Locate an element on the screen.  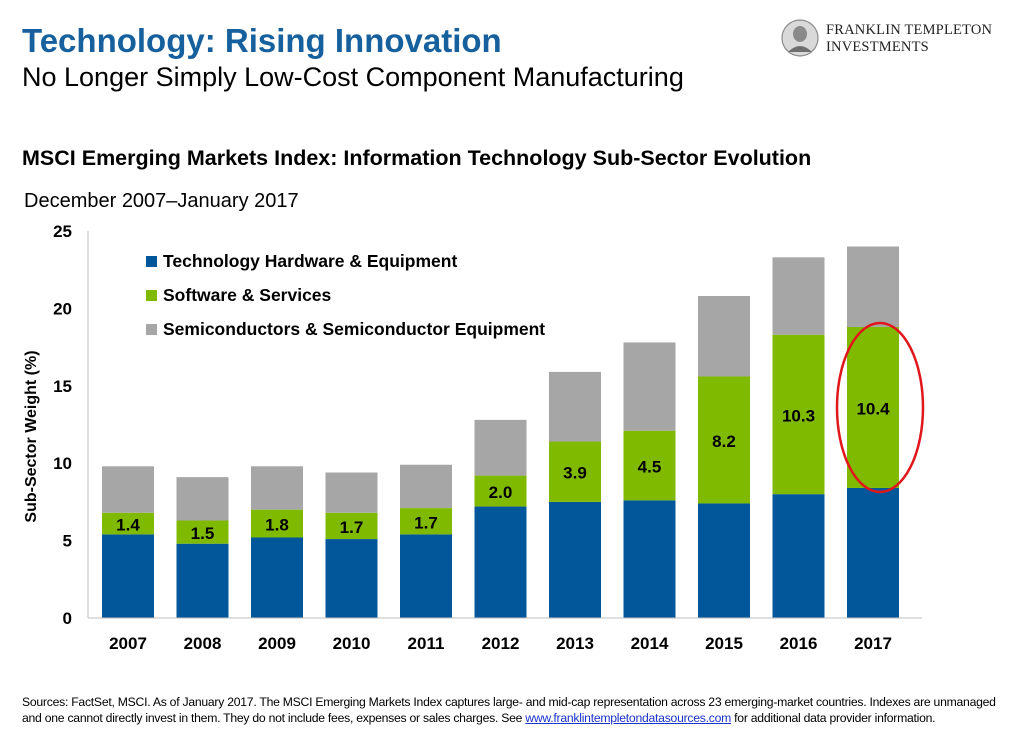
source-link: www.franklintempletondatasources.com is located at coordinates (628, 718).